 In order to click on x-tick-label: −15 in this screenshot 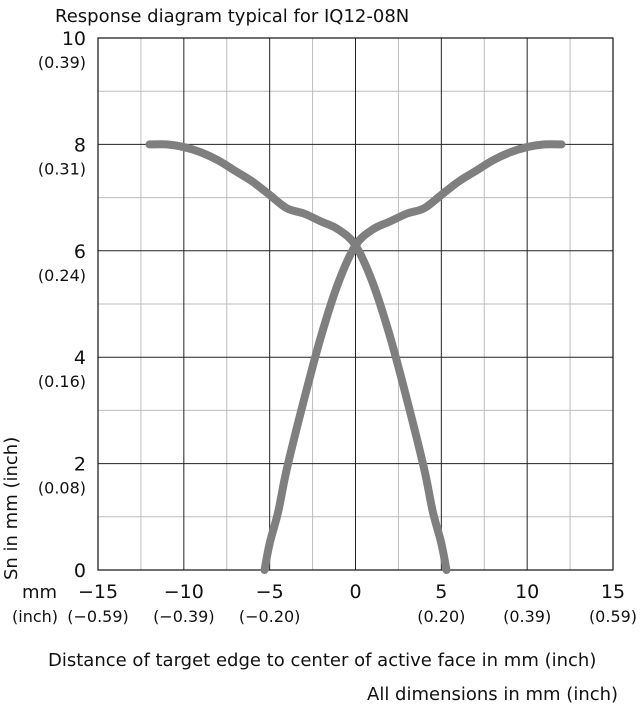, I will do `click(98, 592)`.